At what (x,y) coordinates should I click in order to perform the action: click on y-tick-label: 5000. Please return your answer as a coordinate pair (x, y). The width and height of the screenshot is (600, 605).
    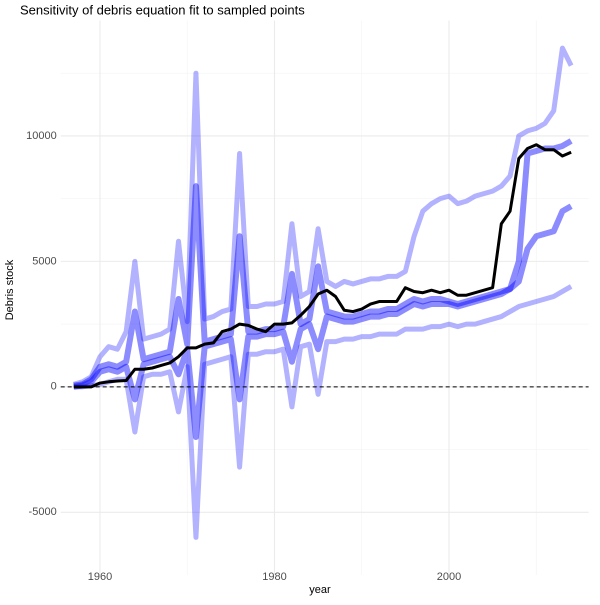
    Looking at the image, I should click on (44, 261).